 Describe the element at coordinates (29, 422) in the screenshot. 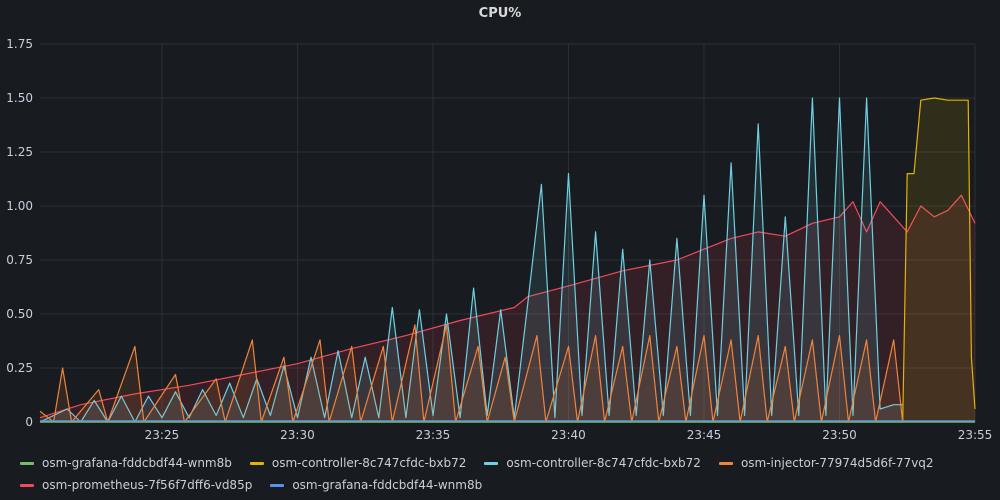

I see `y-tick-label: 0` at that location.